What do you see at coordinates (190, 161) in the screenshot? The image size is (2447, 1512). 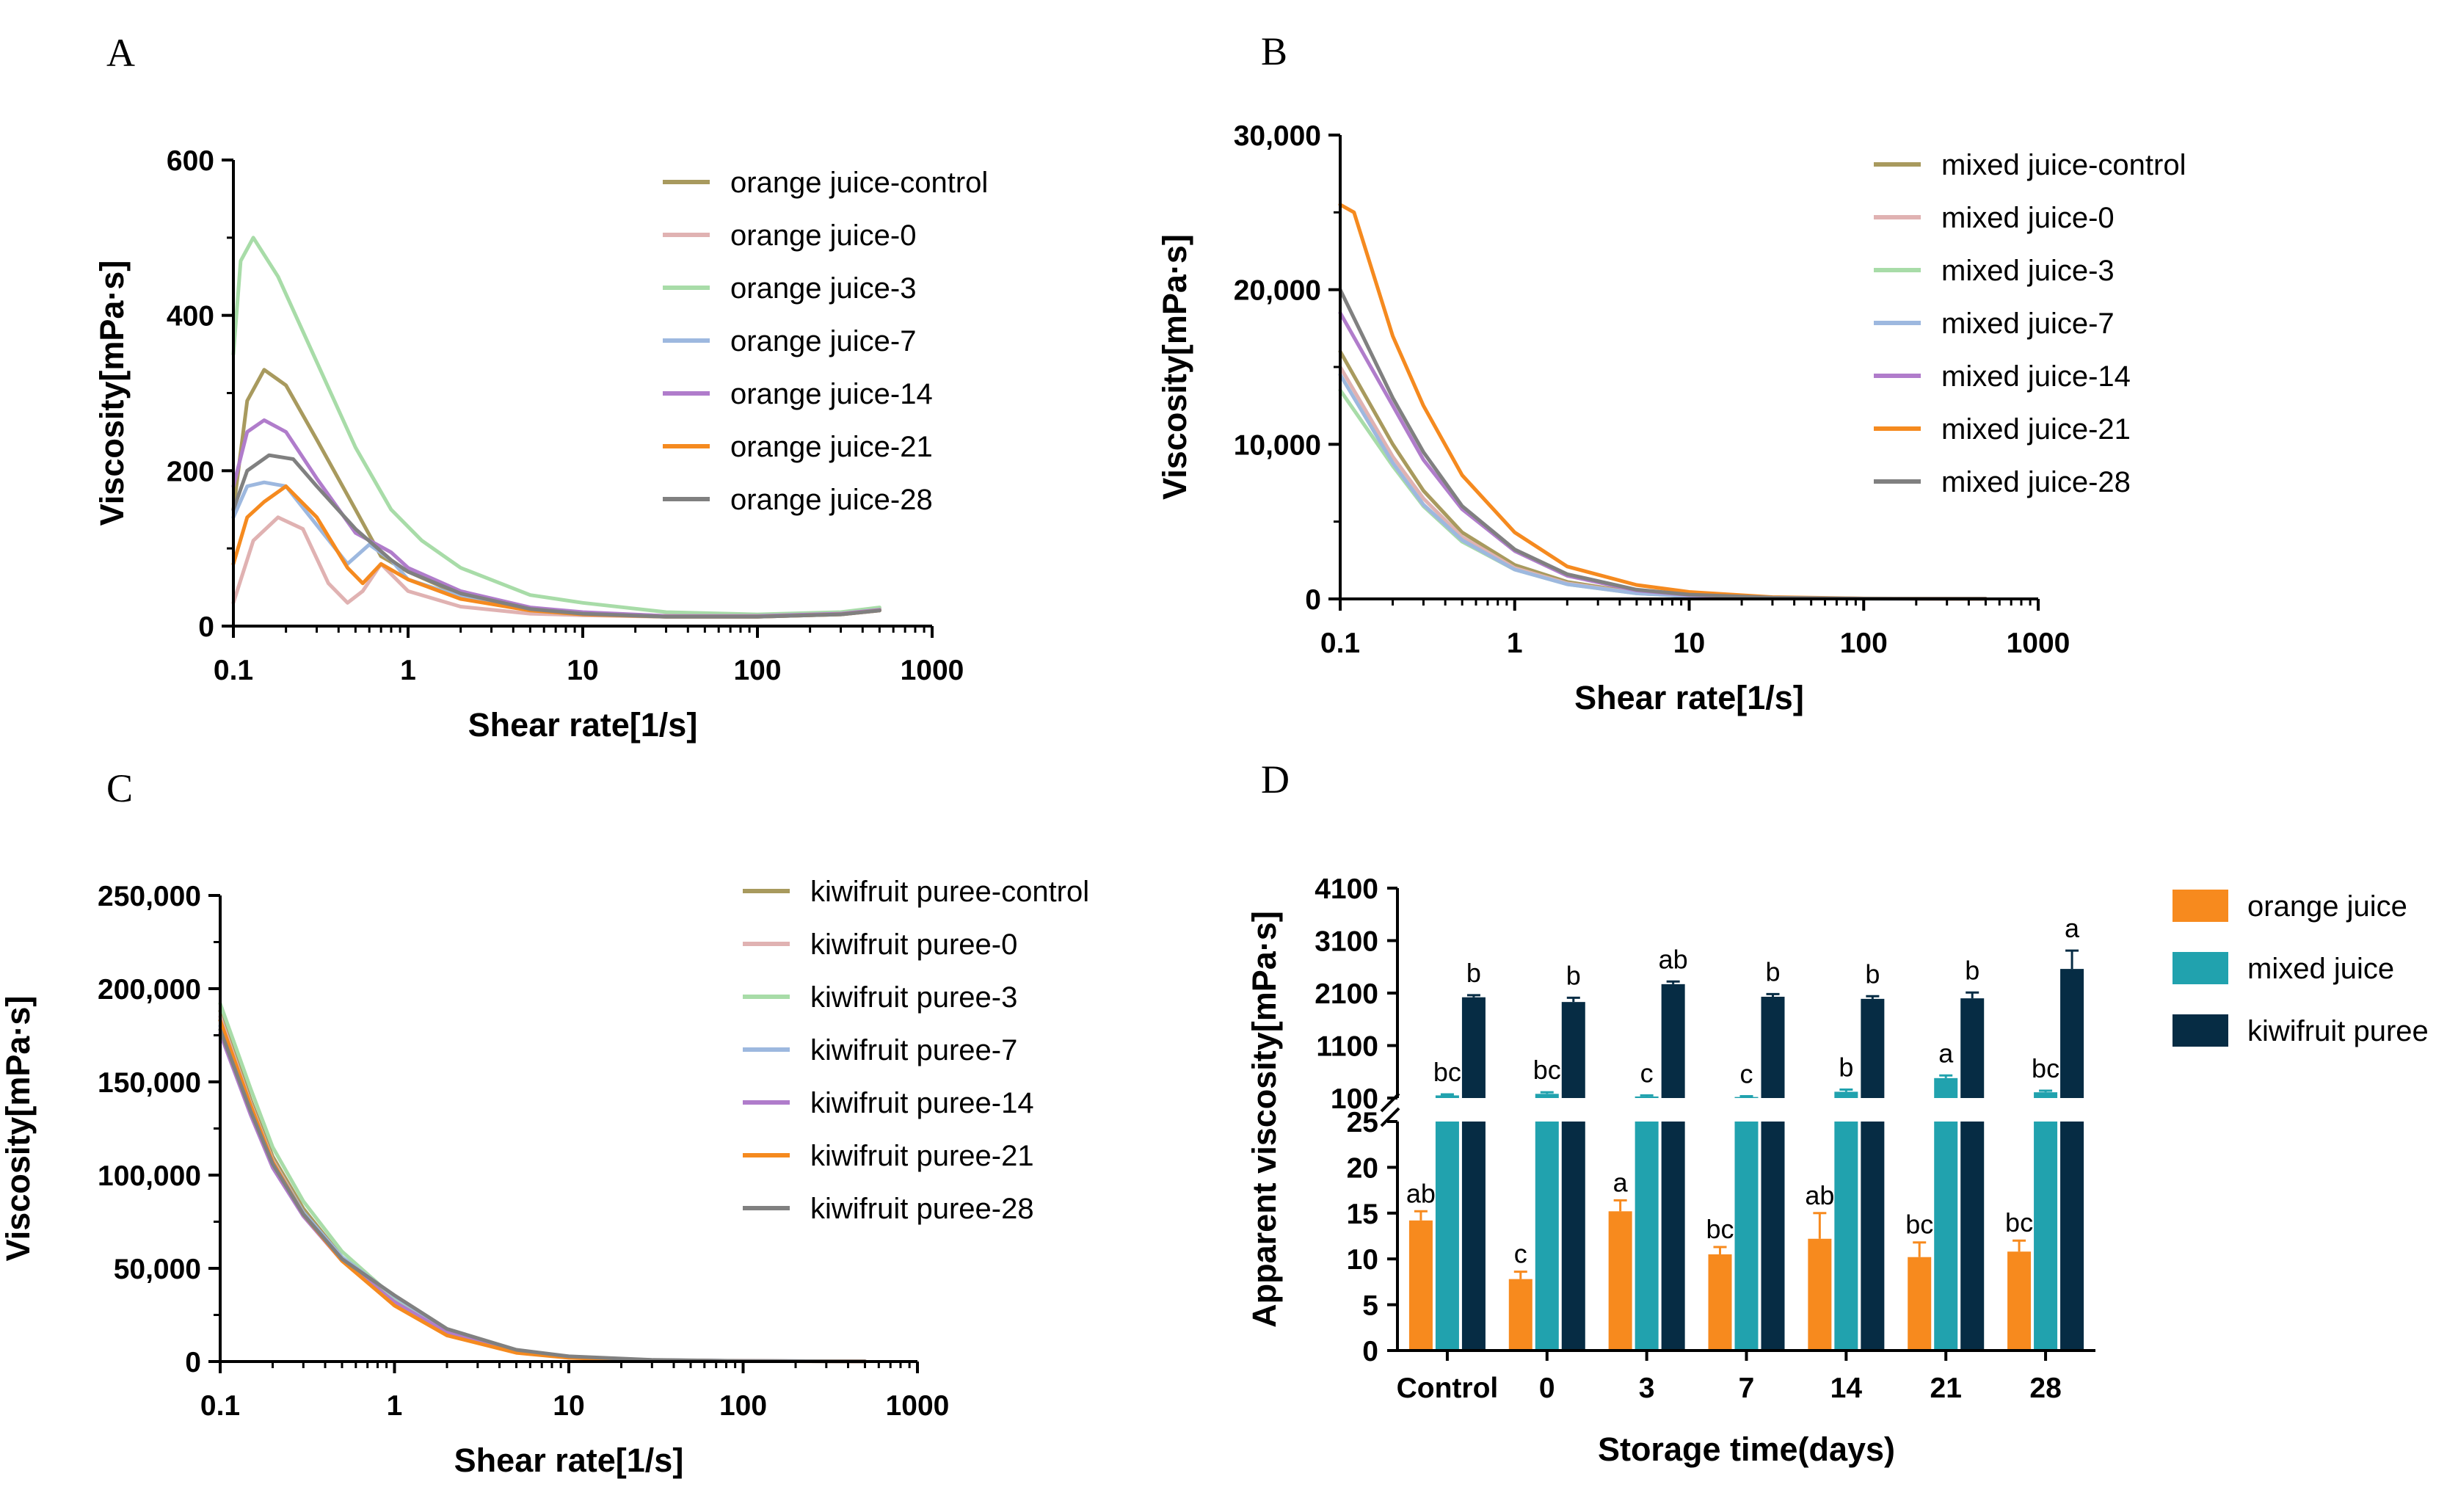 I see `y-tick-label: 600` at bounding box center [190, 161].